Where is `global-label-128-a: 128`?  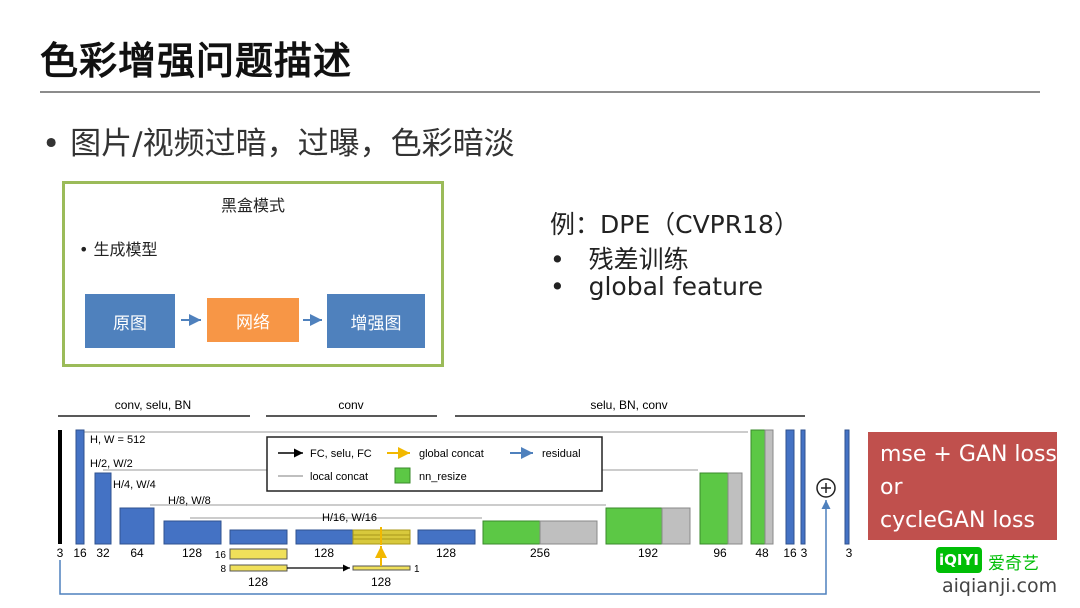
global-label-128-a: 128 is located at coordinates (258, 582).